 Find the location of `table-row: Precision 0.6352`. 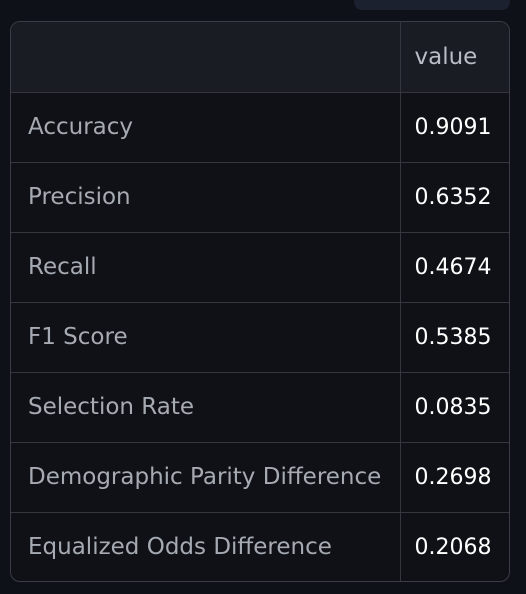

table-row: Precision 0.6352 is located at coordinates (260, 197).